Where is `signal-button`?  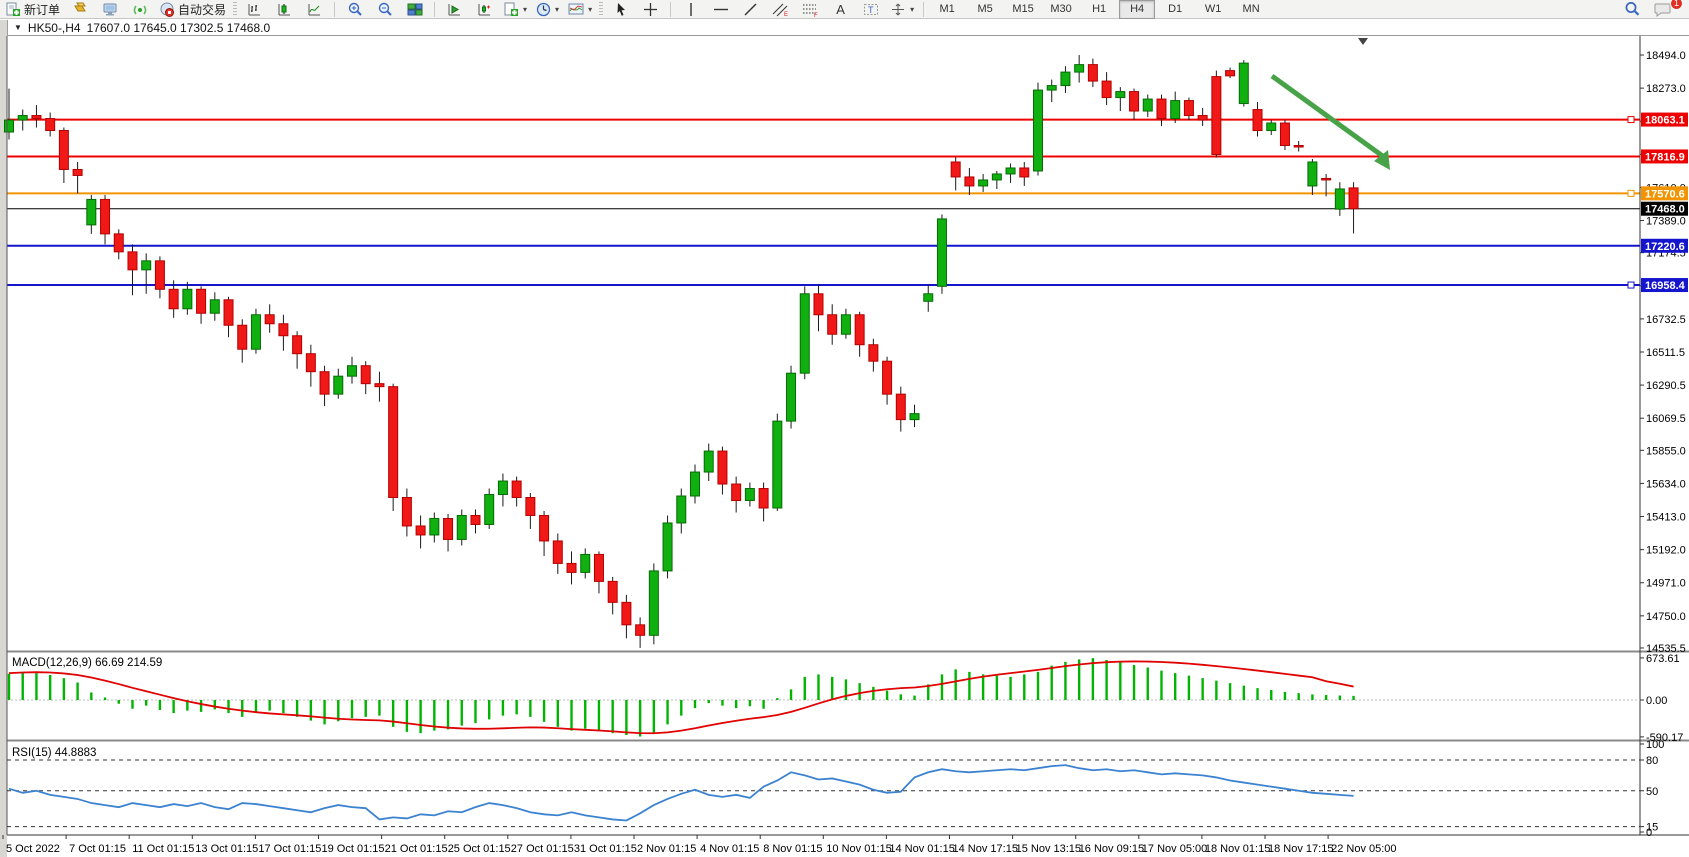
signal-button is located at coordinates (139, 9).